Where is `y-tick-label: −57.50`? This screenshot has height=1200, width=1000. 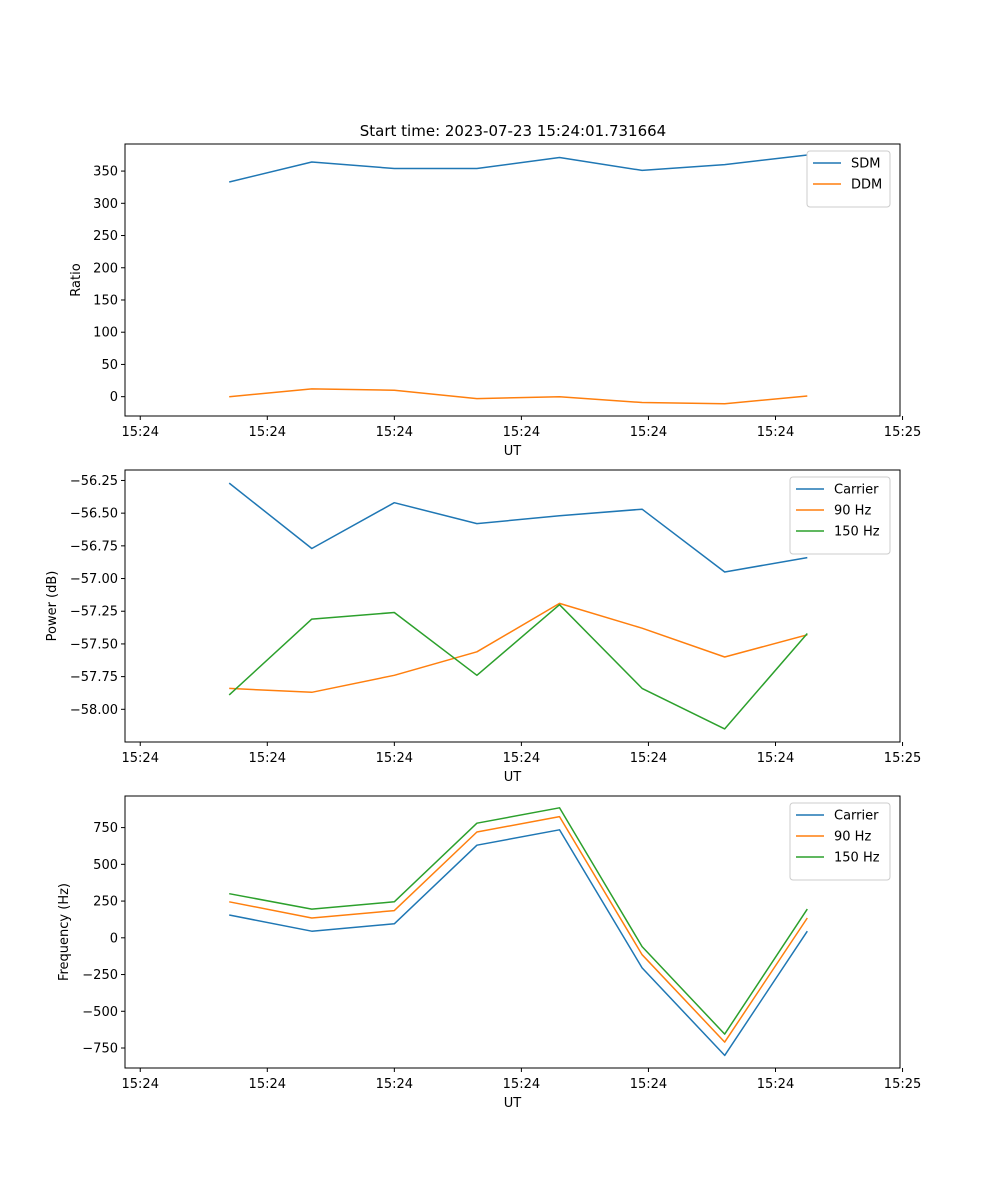
y-tick-label: −57.50 is located at coordinates (94, 644).